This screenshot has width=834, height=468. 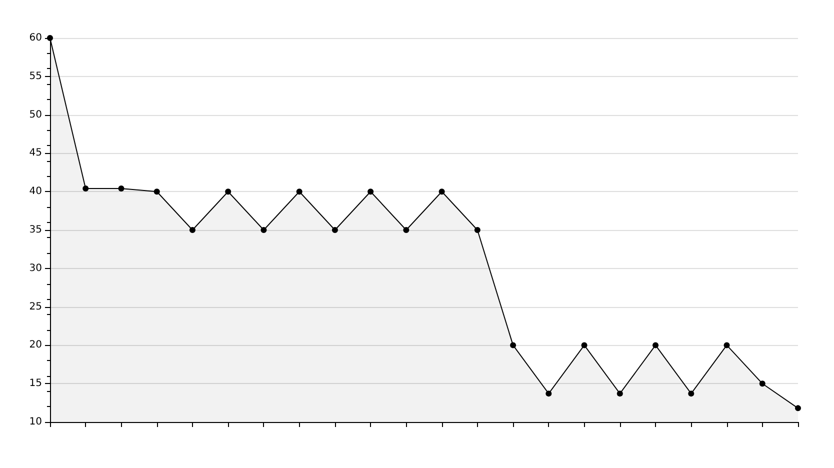 I want to click on y-tick-label: 20, so click(x=35, y=345).